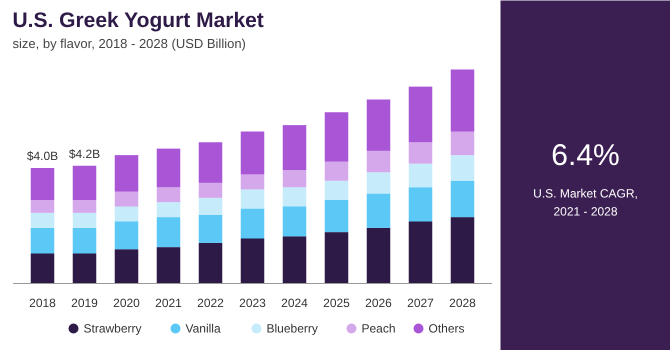  I want to click on chart-title: U.S. Greek Yogurt Market, so click(138, 20).